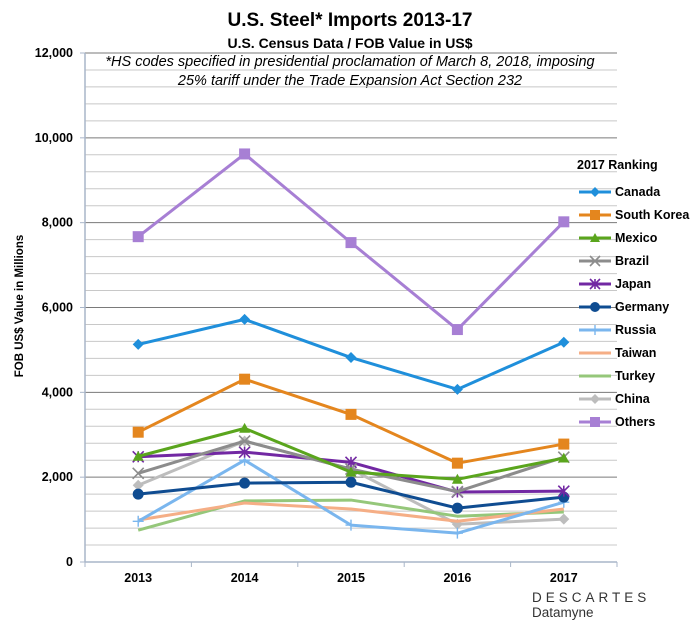  I want to click on series-turkey, so click(350, 515).